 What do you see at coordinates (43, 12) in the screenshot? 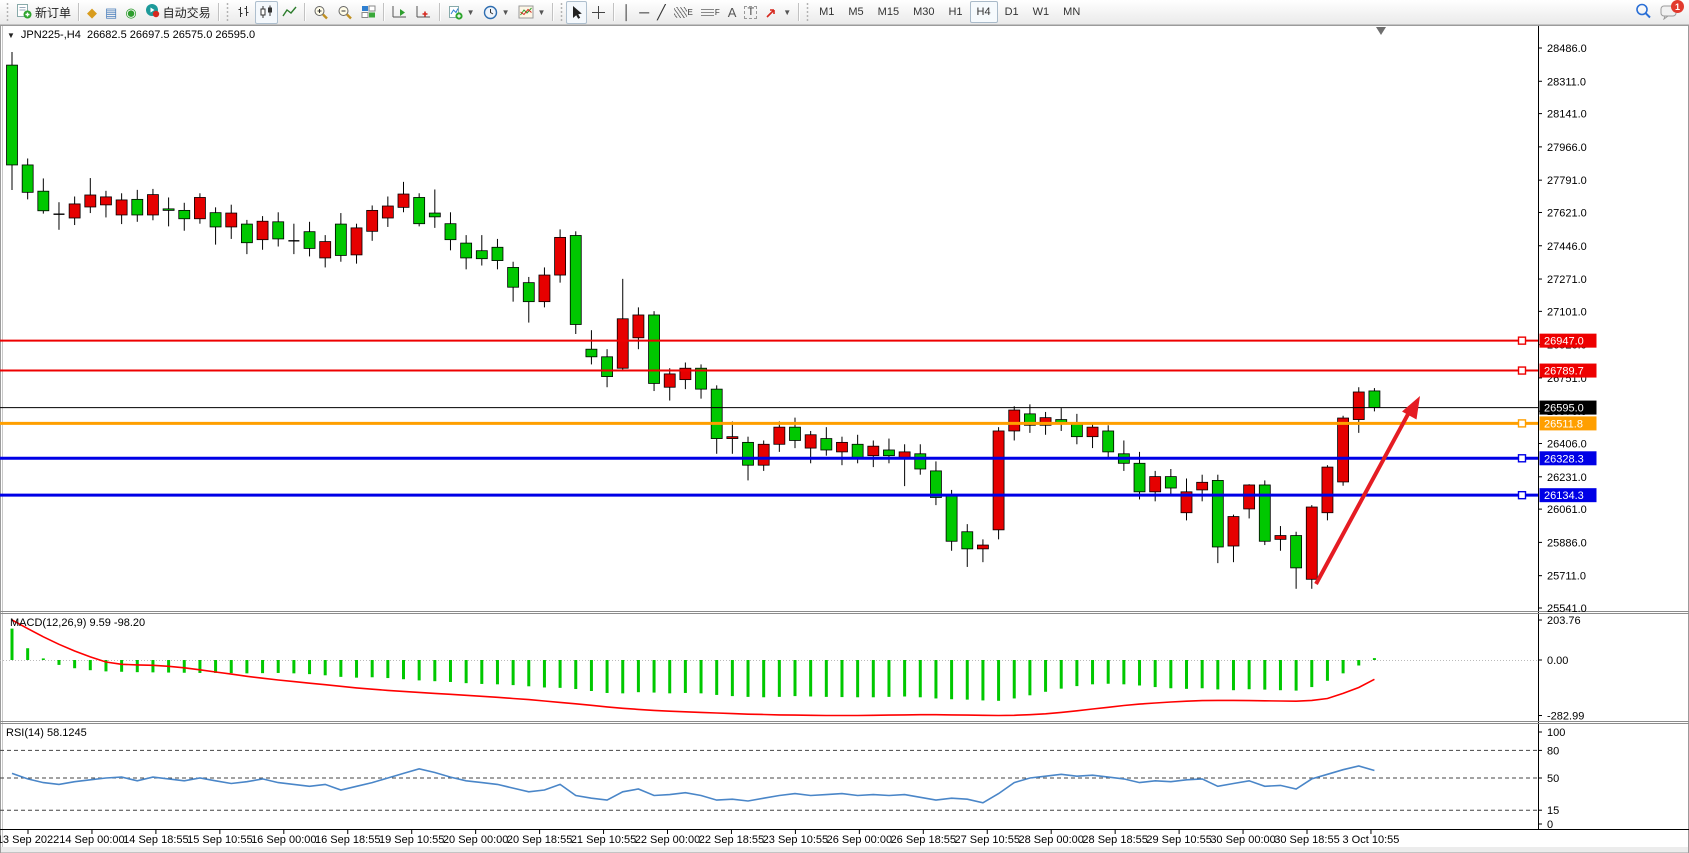
I see `new-order-button: 新订单` at bounding box center [43, 12].